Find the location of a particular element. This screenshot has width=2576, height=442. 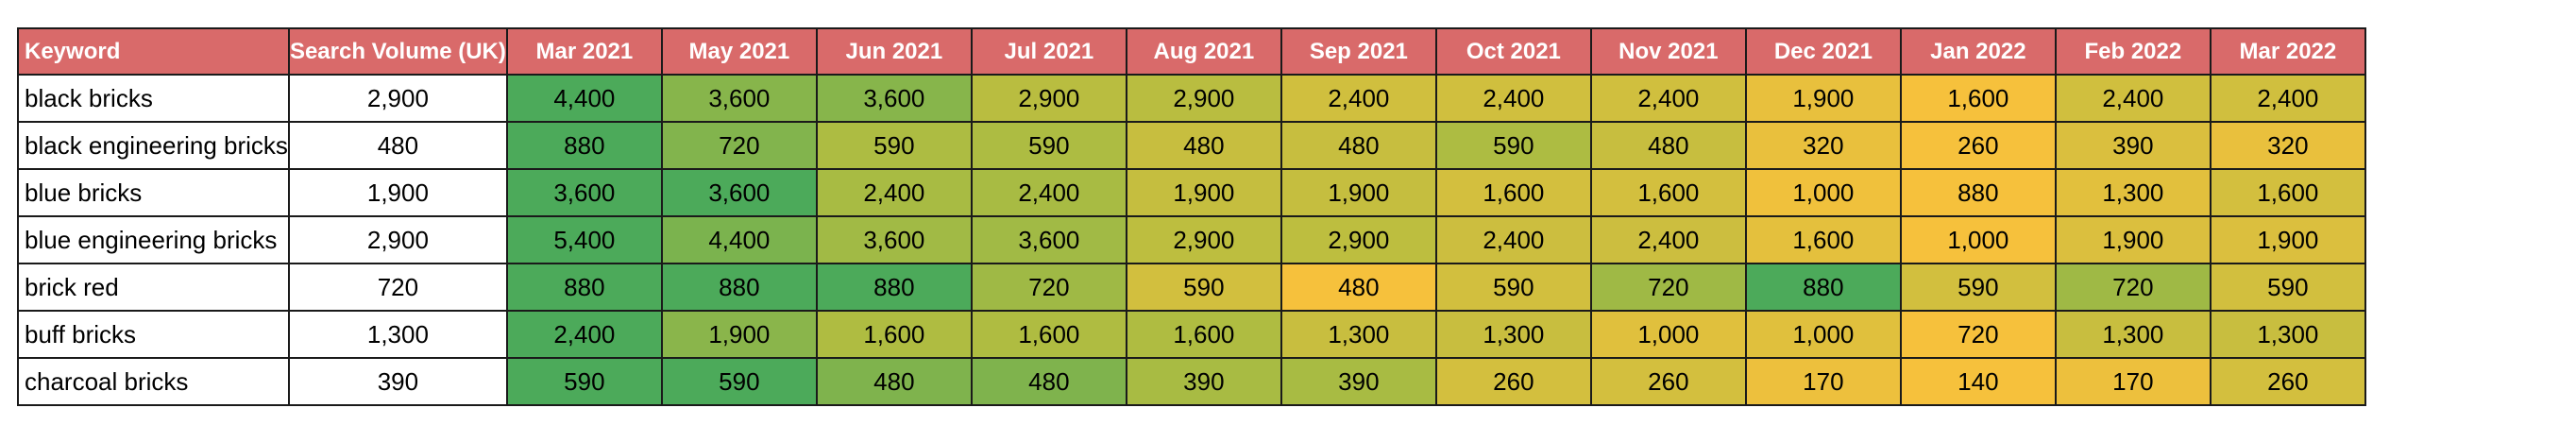

keyword-cell: charcoal bricks is located at coordinates (153, 381).